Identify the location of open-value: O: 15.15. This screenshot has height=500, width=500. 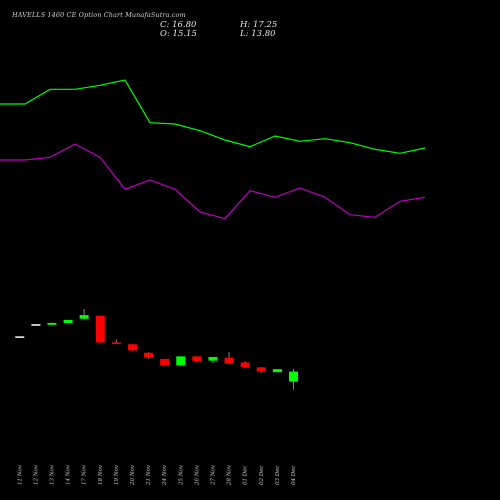
(178, 34).